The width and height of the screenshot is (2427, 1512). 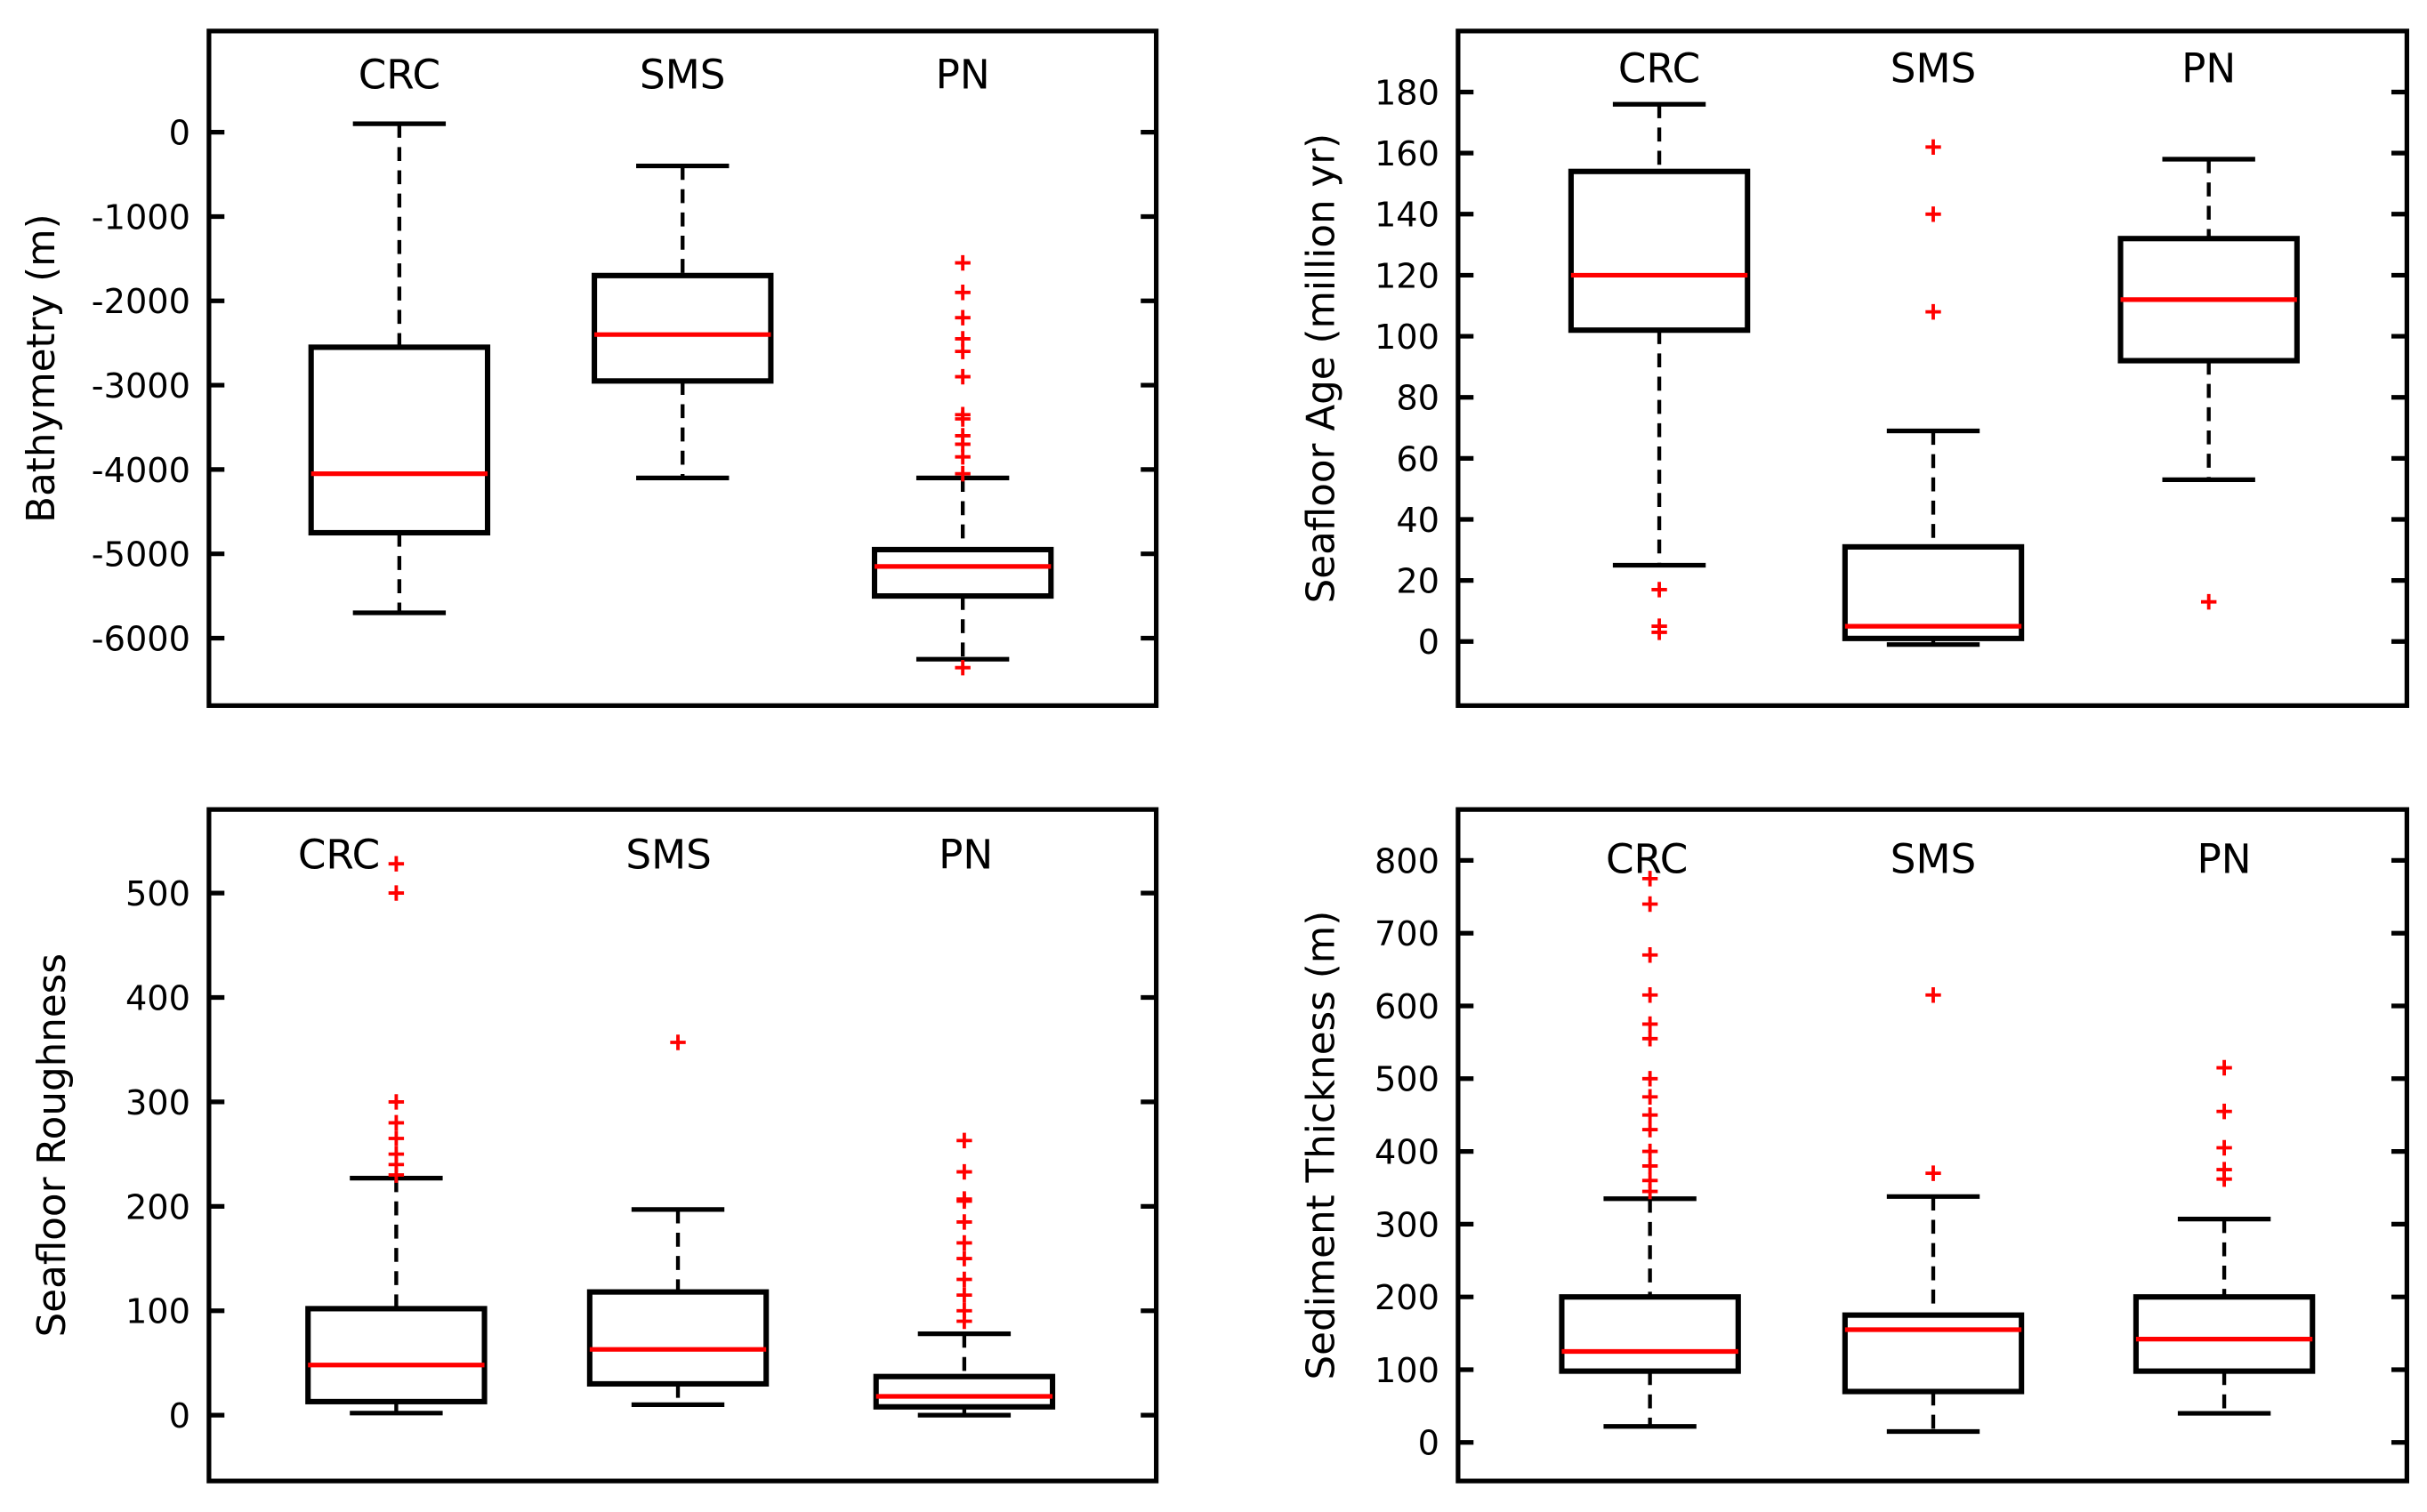 What do you see at coordinates (1407, 154) in the screenshot?
I see `y-tick-label: 160` at bounding box center [1407, 154].